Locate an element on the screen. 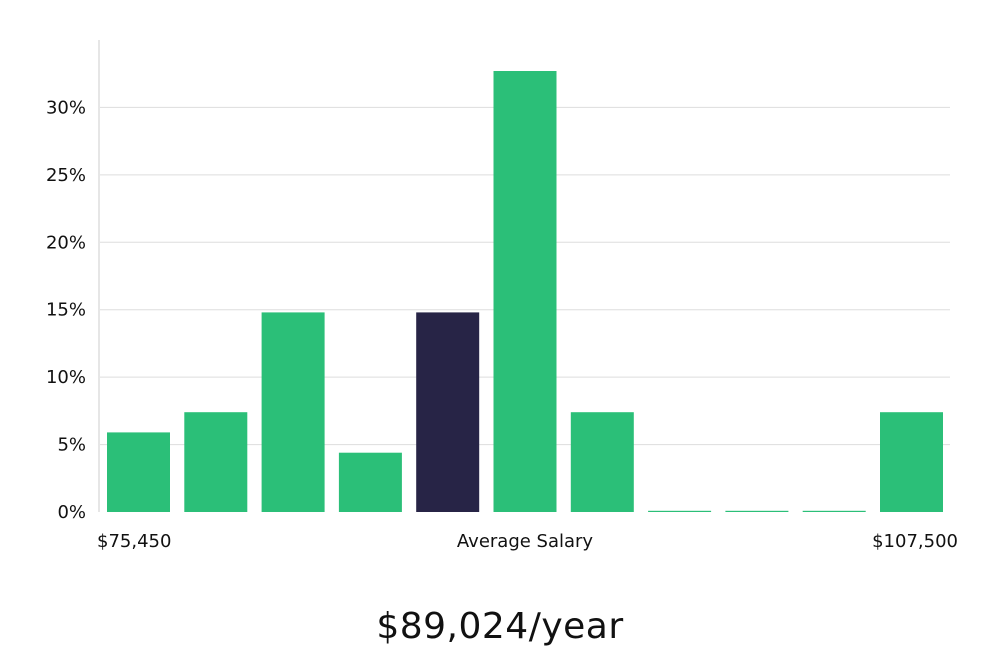 The image size is (1000, 660). bar-highlight is located at coordinates (448, 412).